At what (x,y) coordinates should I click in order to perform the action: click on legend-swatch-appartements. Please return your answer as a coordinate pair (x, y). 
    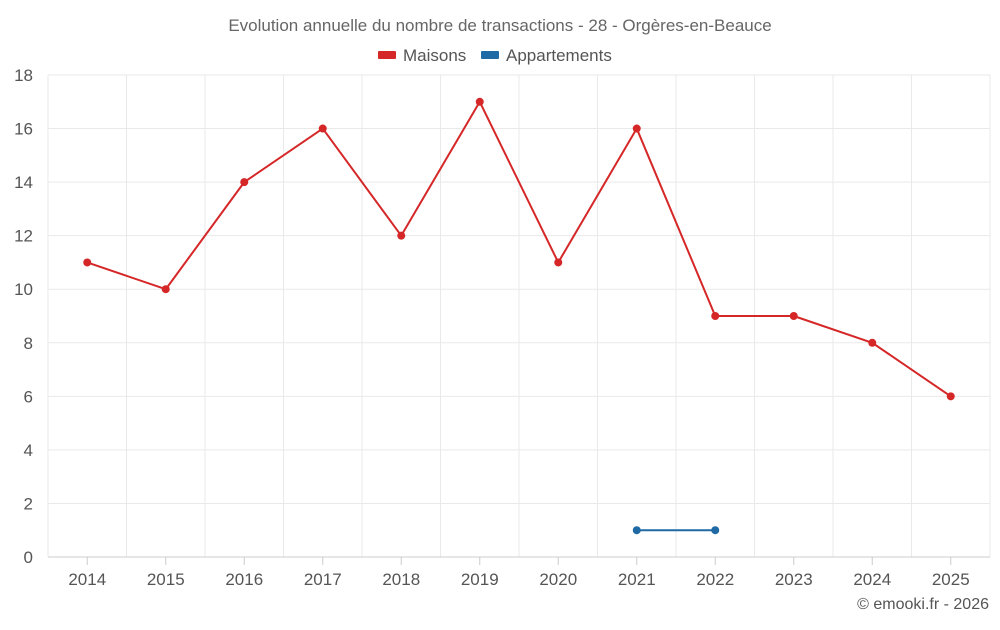
    Looking at the image, I should click on (490, 55).